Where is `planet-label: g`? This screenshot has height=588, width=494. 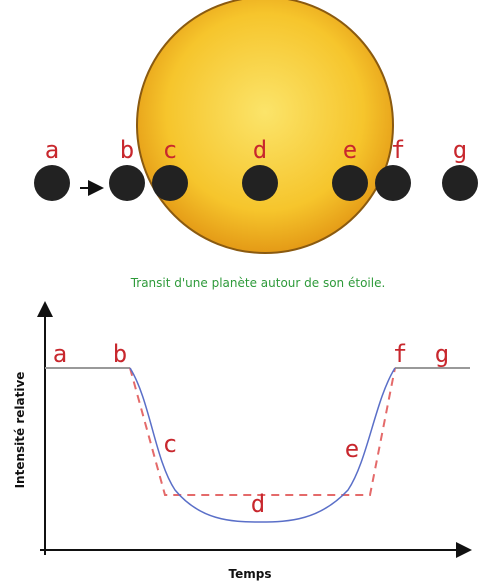
planet-label: g is located at coordinates (460, 150).